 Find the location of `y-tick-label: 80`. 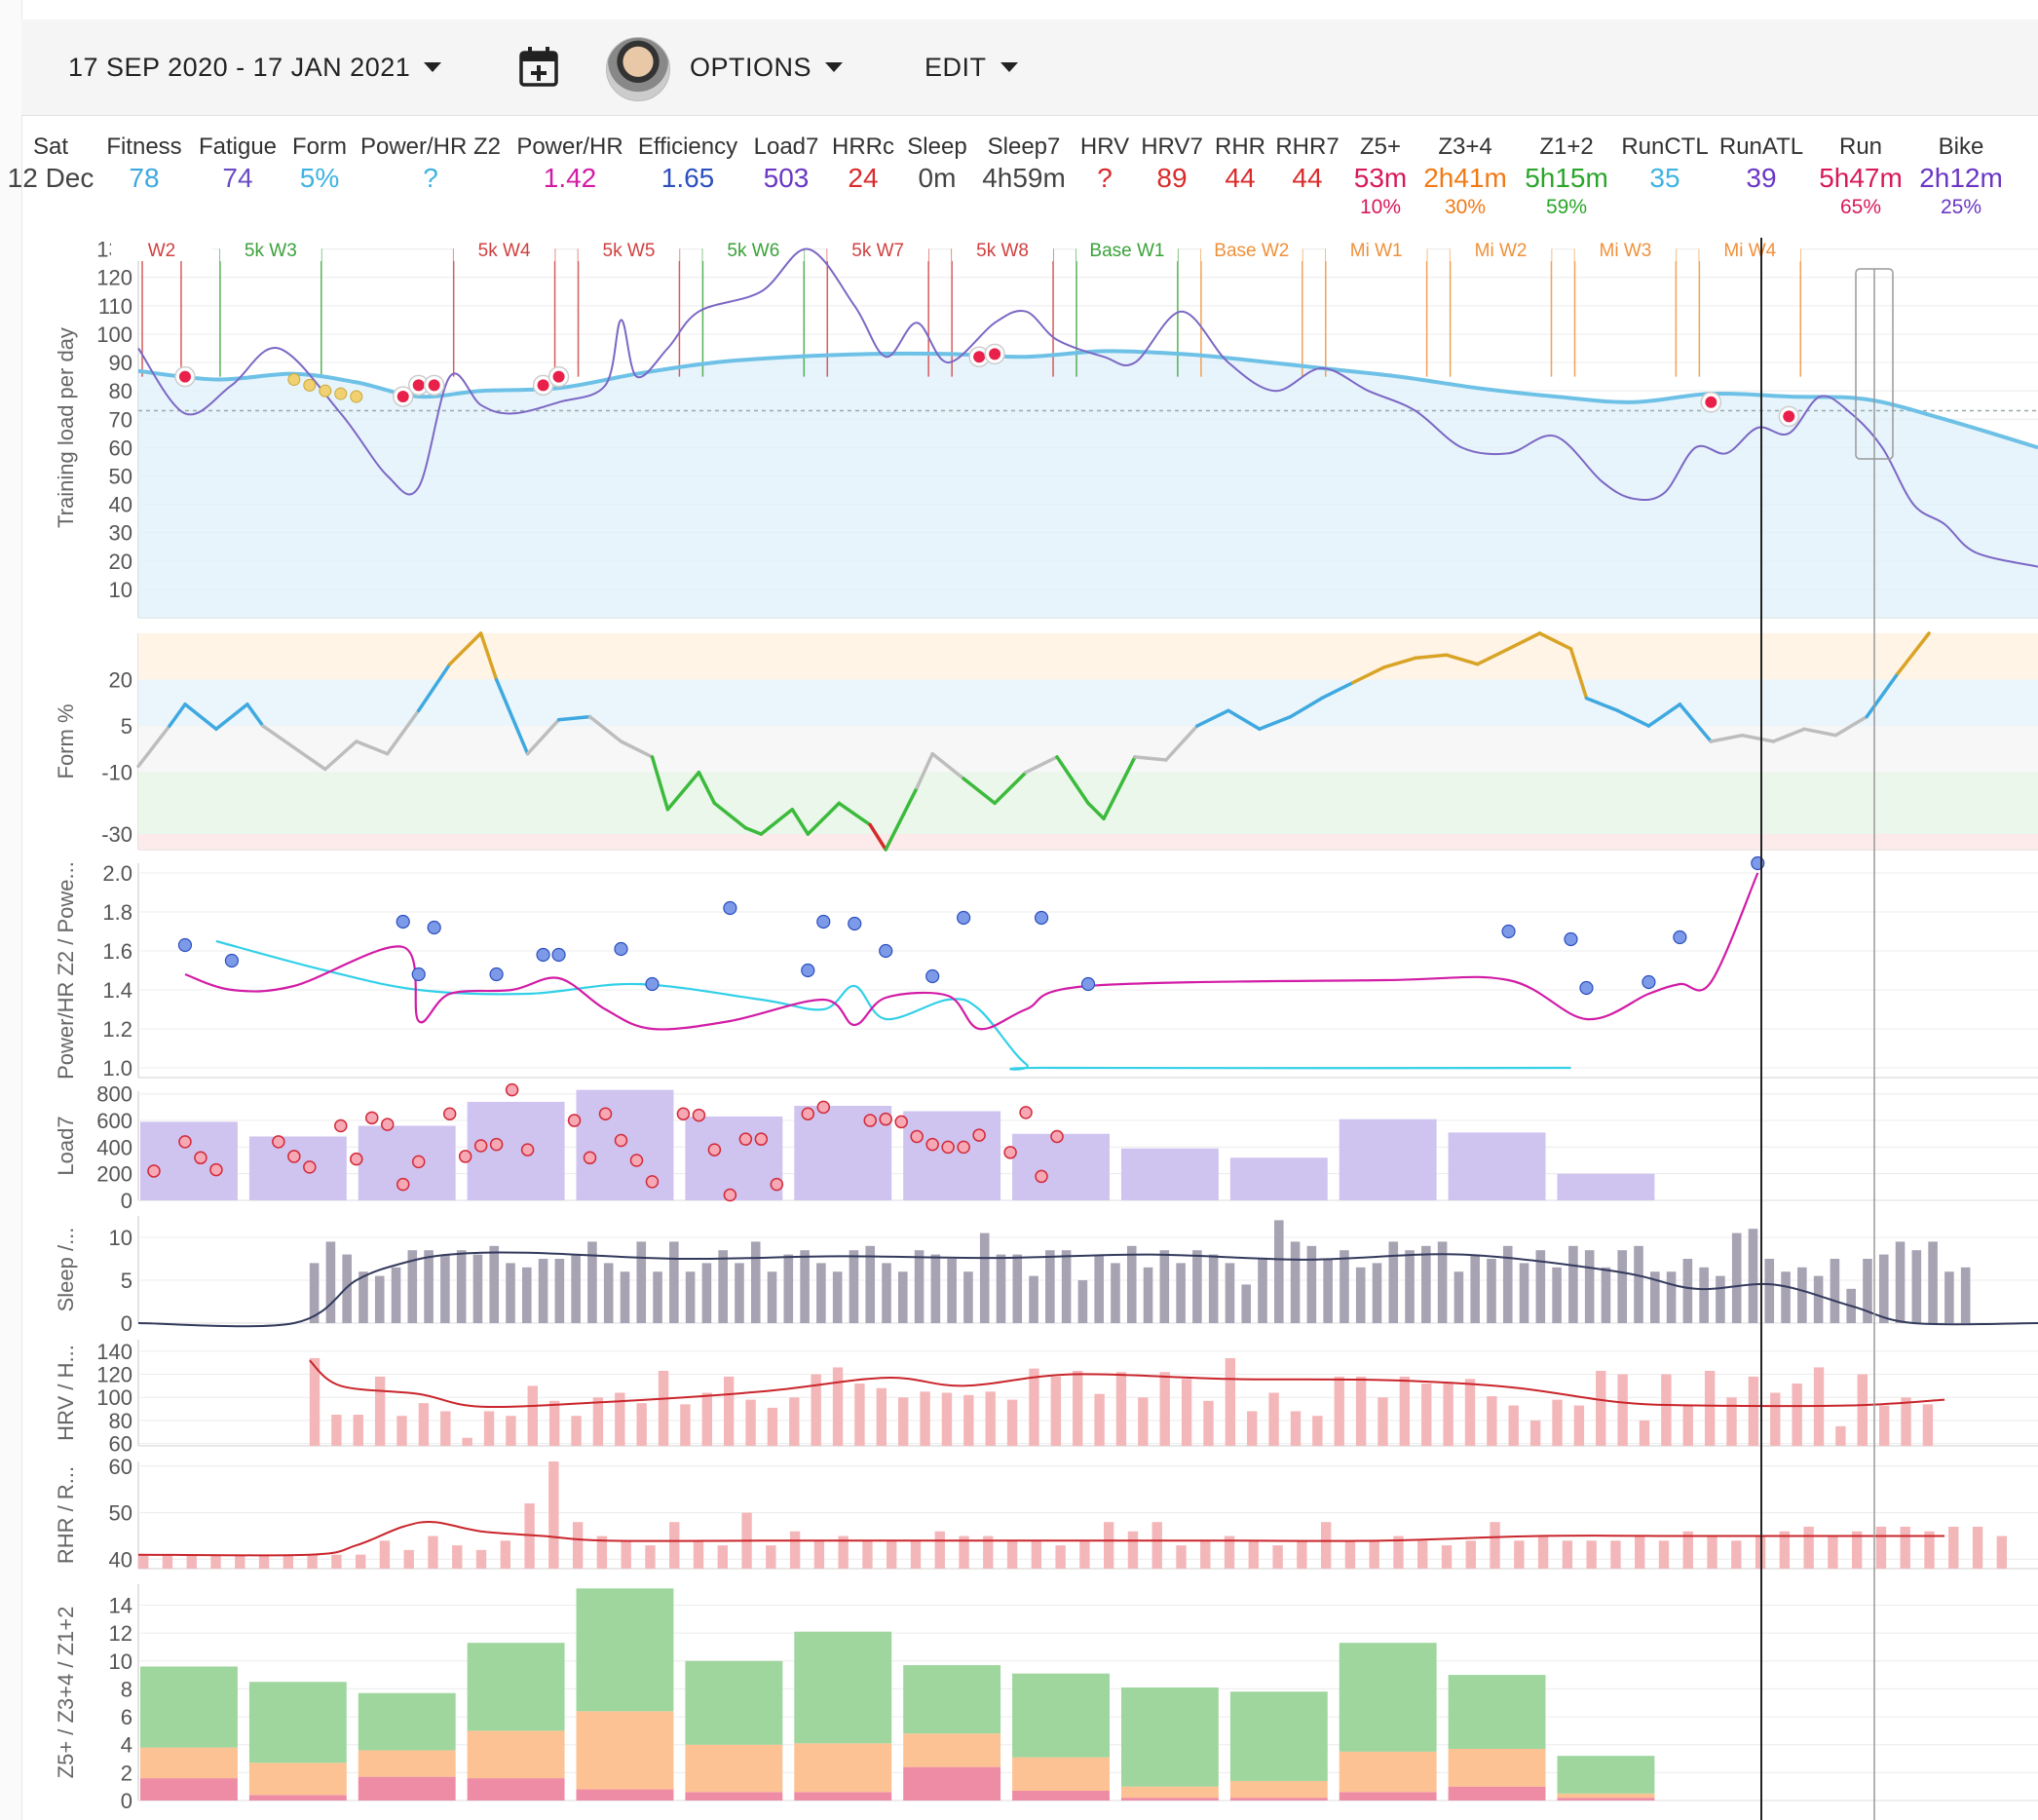

y-tick-label: 80 is located at coordinates (120, 1421).